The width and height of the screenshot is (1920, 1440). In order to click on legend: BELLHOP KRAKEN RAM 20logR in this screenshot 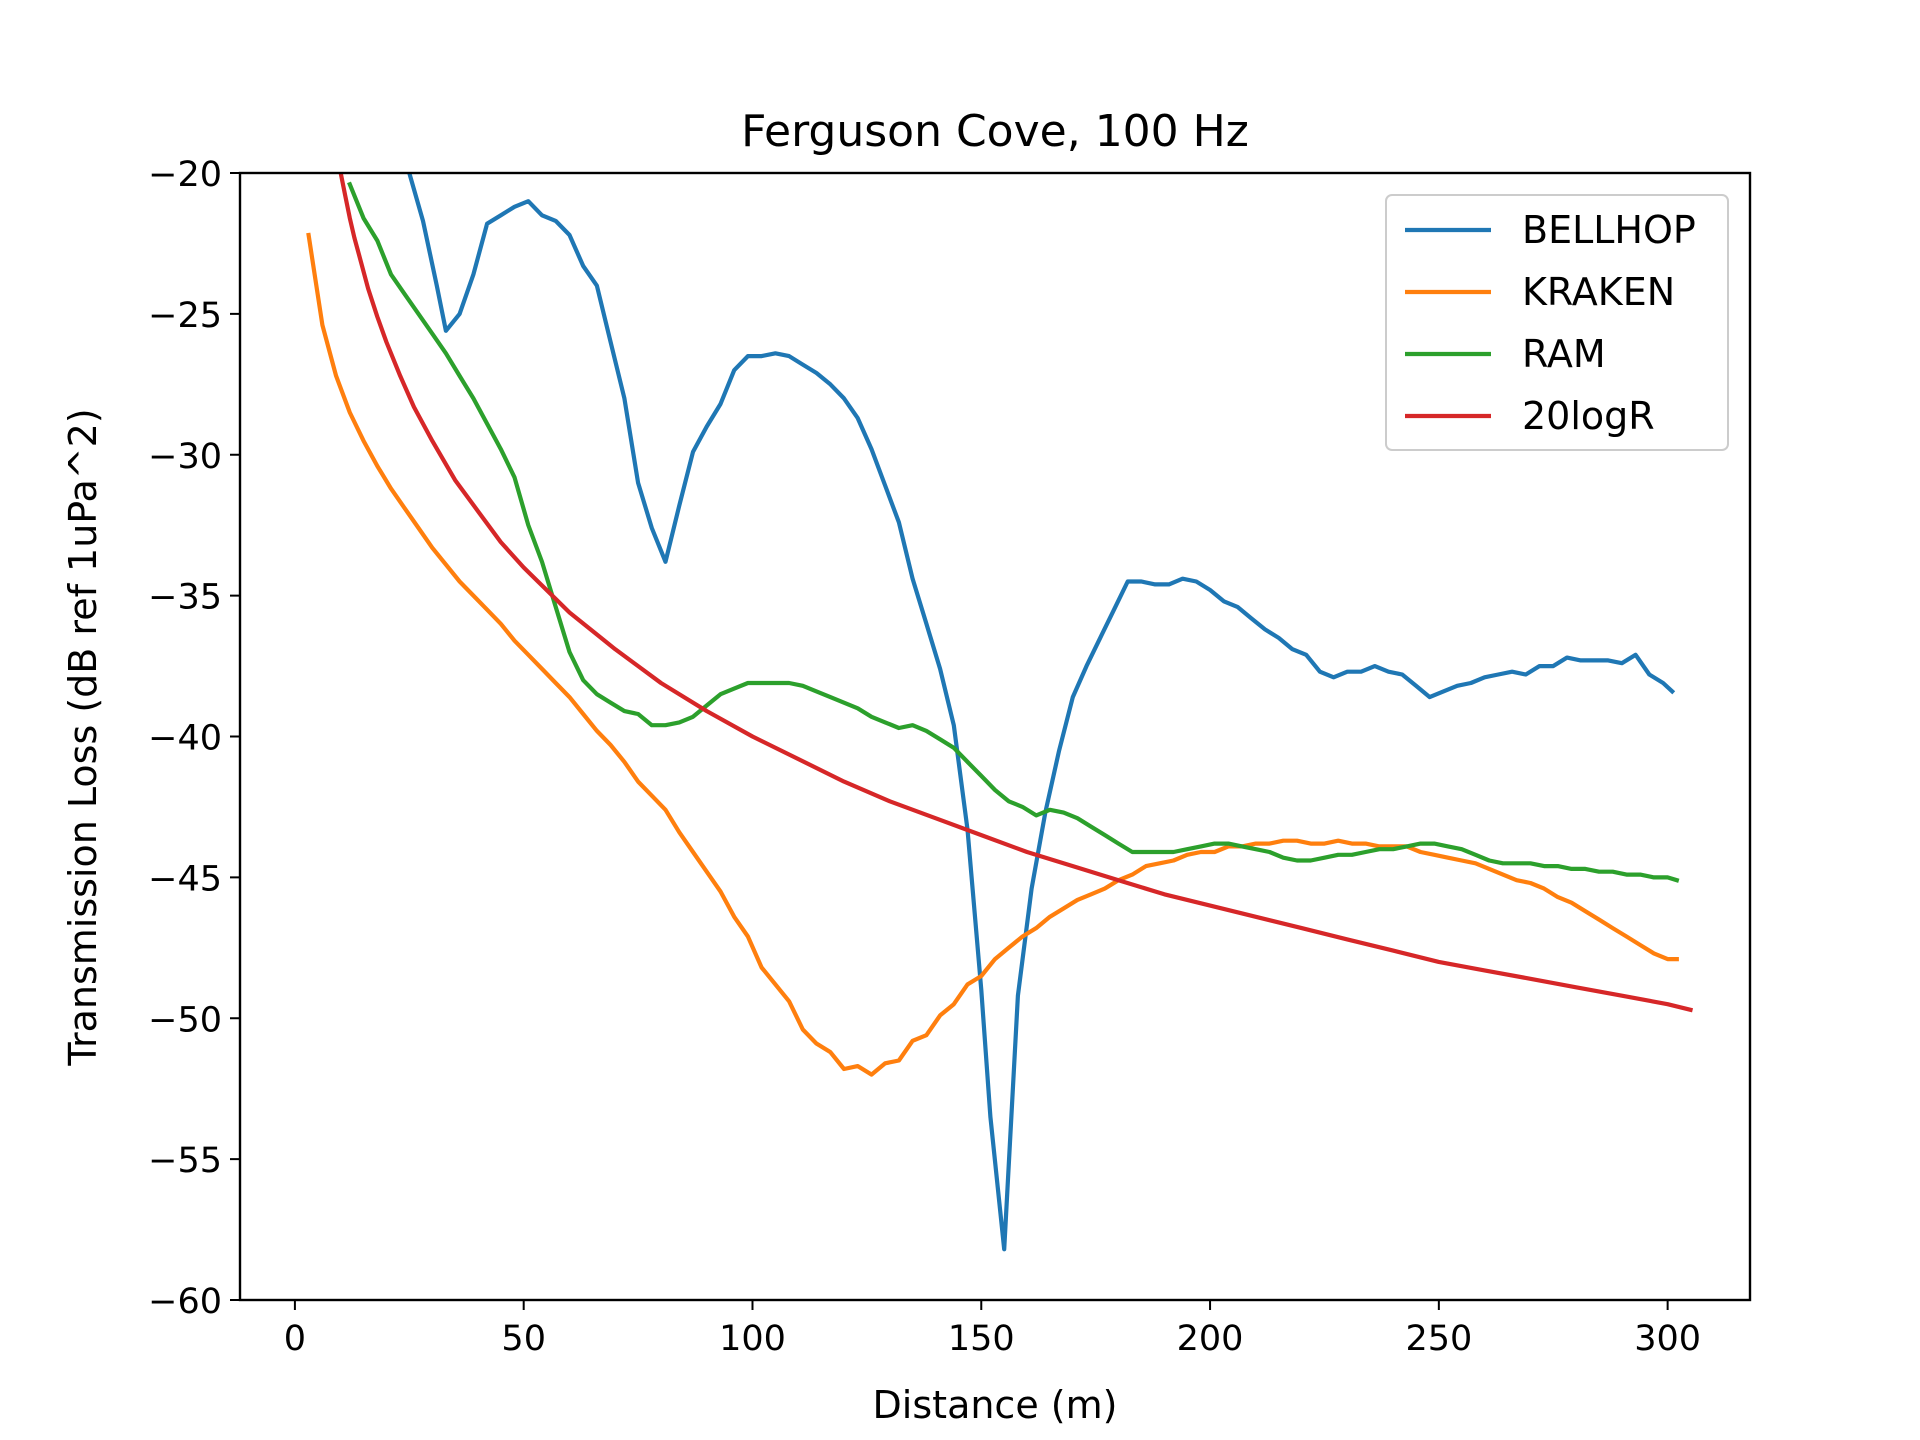, I will do `click(1557, 322)`.